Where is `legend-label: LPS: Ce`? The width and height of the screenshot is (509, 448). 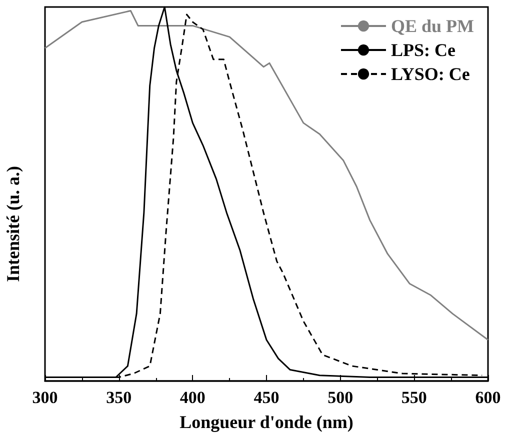
legend-label: LPS: Ce is located at coordinates (423, 50).